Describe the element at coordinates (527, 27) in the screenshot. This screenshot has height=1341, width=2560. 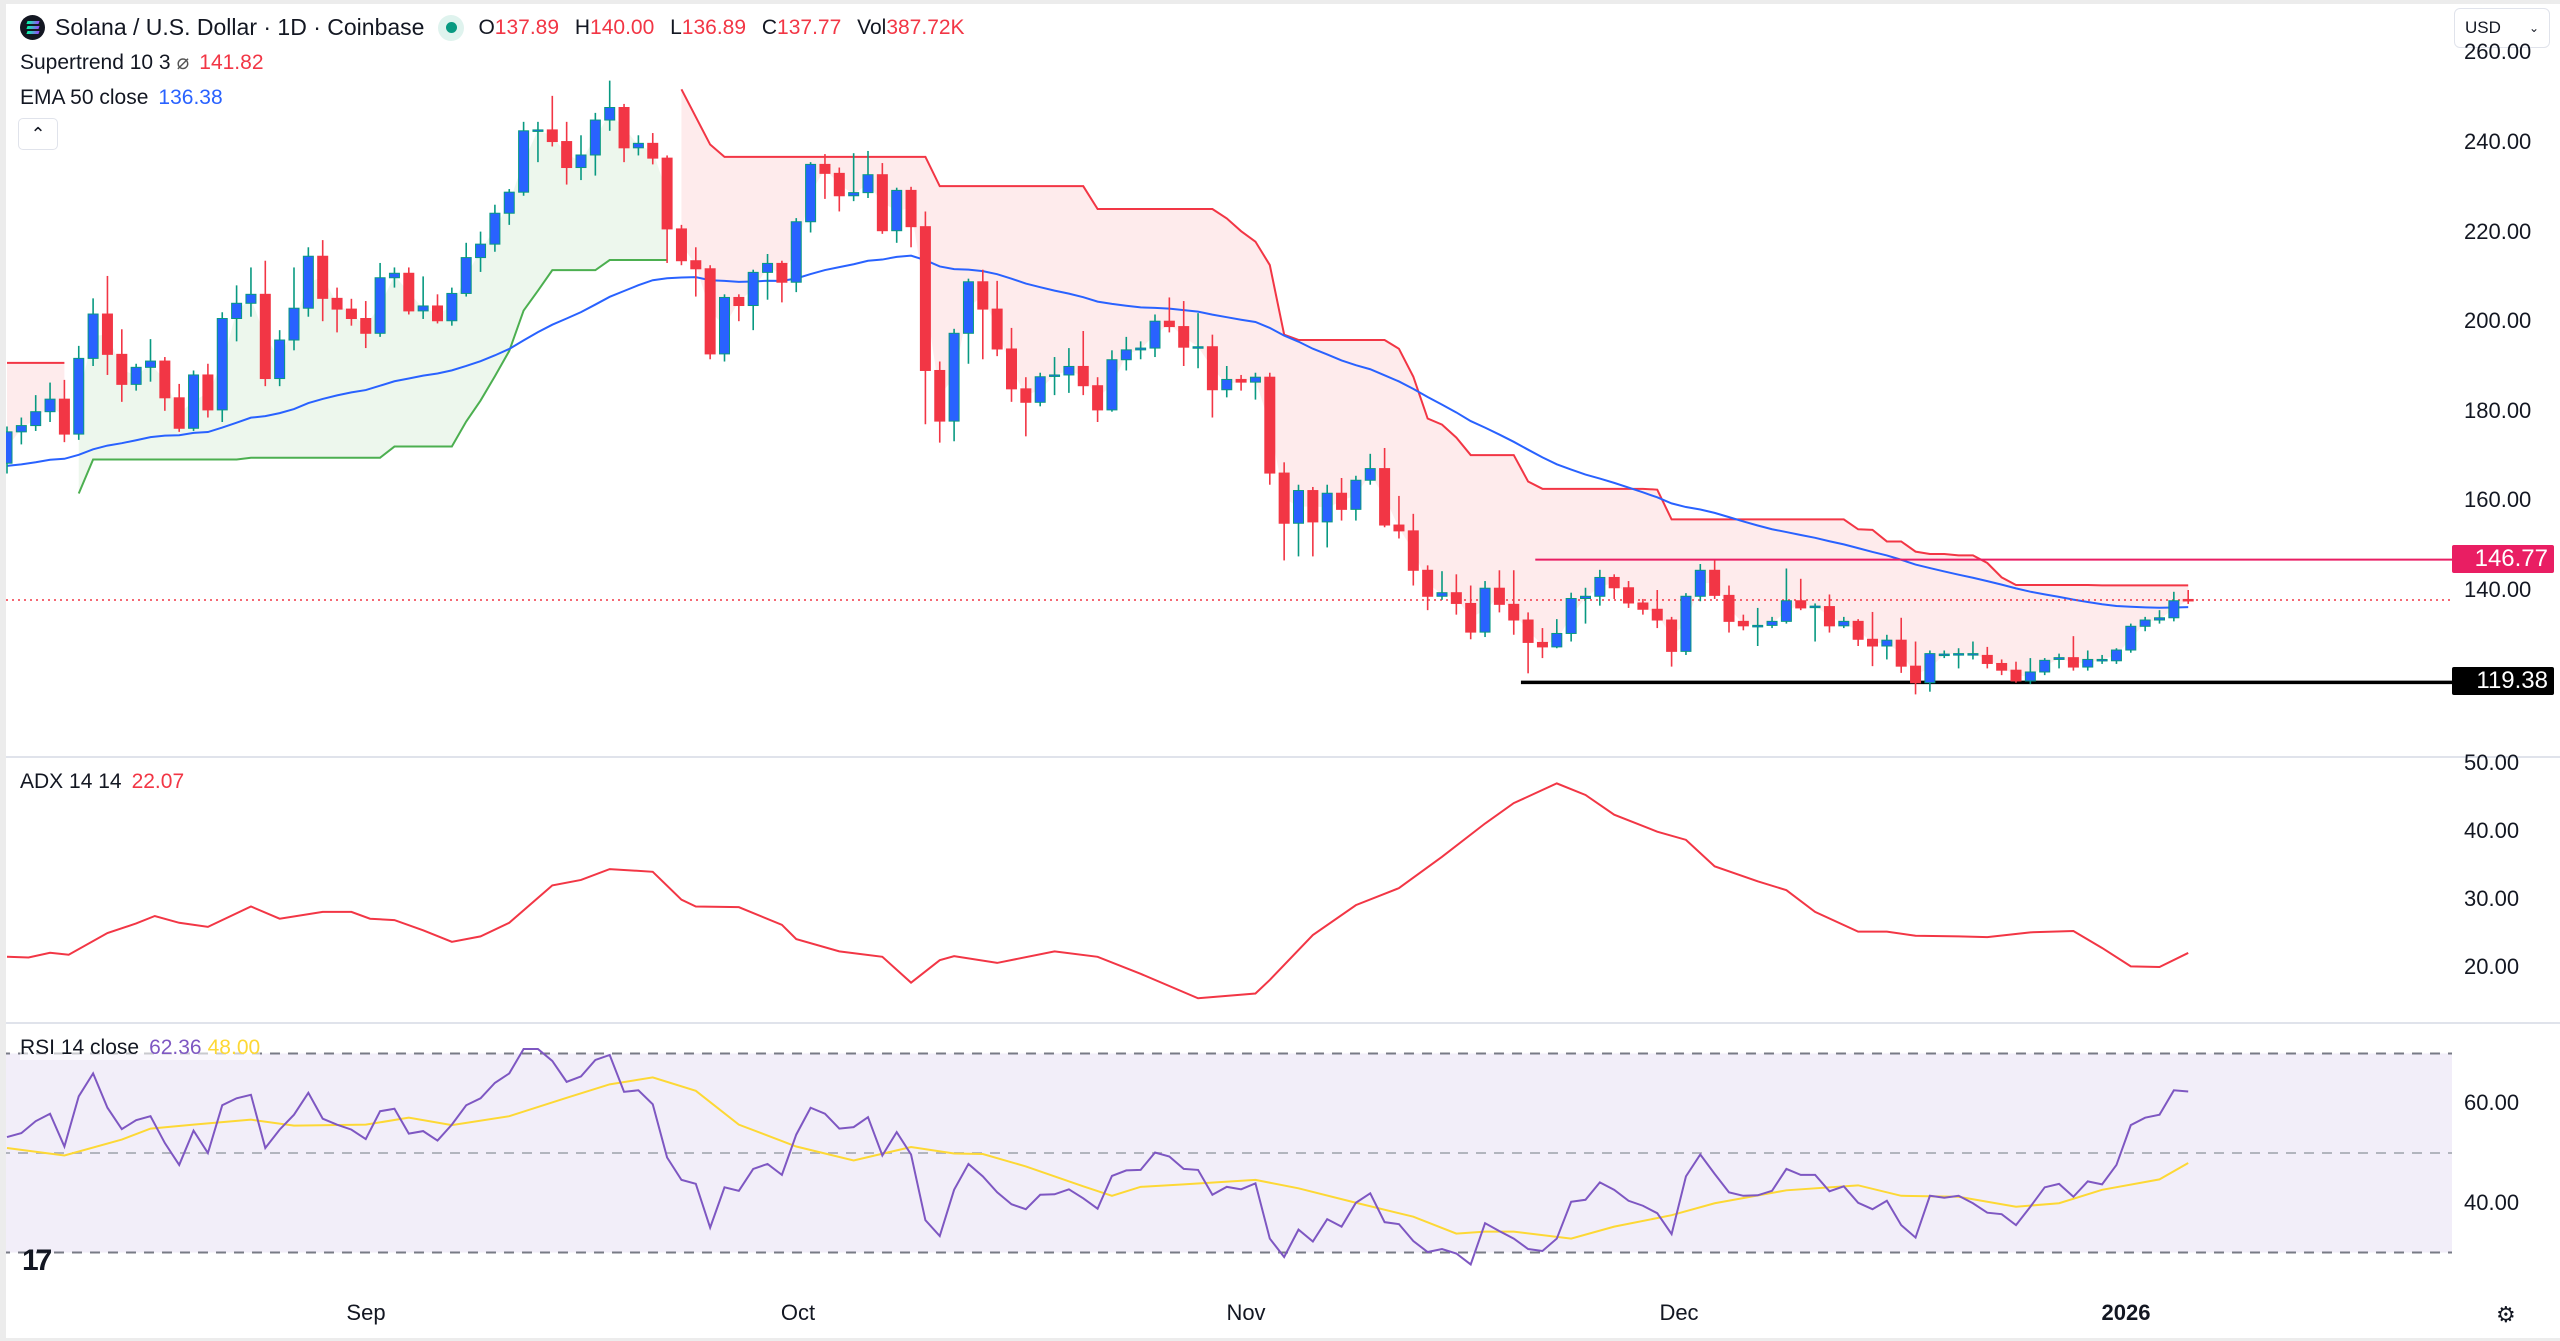
I see `open-value: 137.89` at that location.